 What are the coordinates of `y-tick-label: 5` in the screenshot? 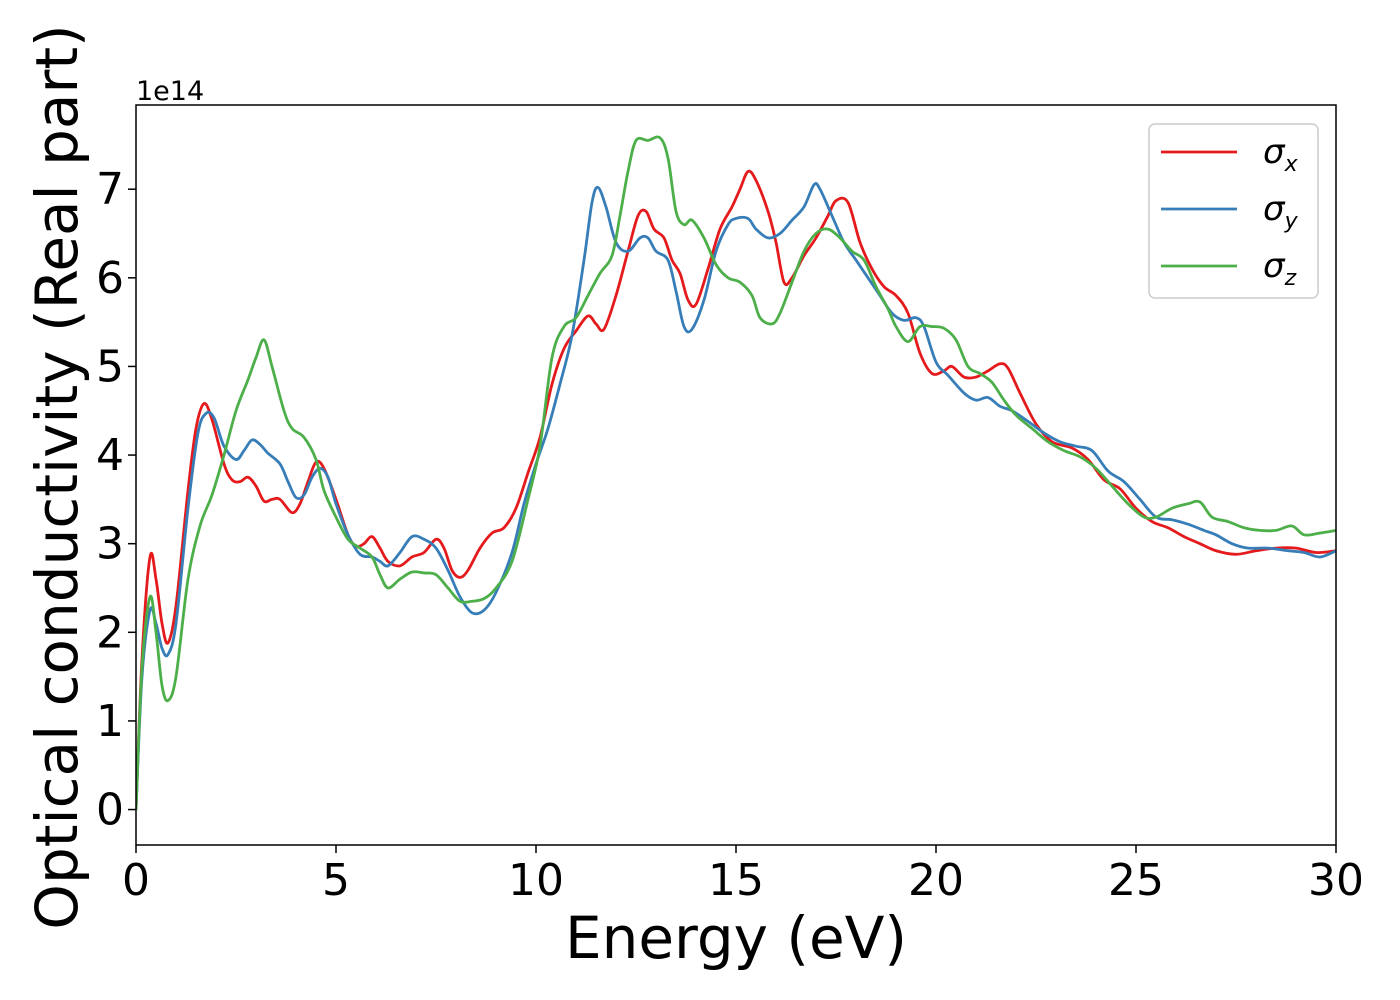 It's located at (110, 366).